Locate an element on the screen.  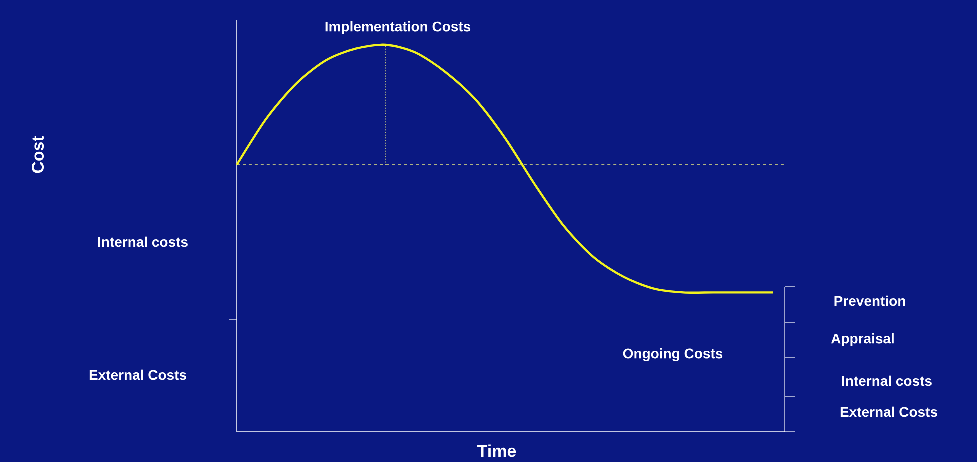
annotation: Ongoing Costs is located at coordinates (673, 355).